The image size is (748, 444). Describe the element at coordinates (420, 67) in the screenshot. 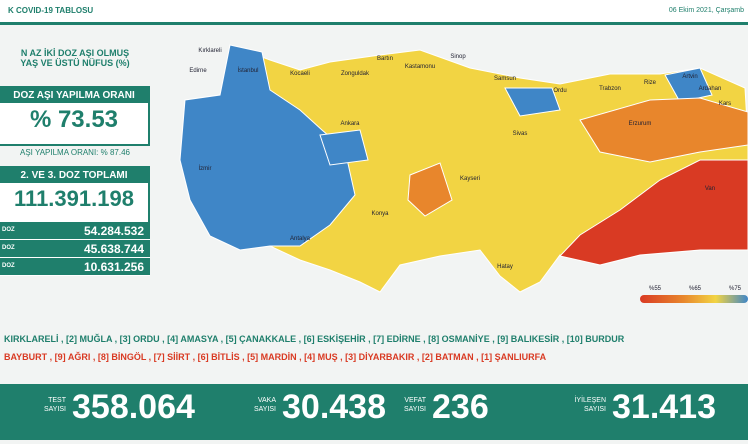

I see `province-label: Kastamonu` at that location.